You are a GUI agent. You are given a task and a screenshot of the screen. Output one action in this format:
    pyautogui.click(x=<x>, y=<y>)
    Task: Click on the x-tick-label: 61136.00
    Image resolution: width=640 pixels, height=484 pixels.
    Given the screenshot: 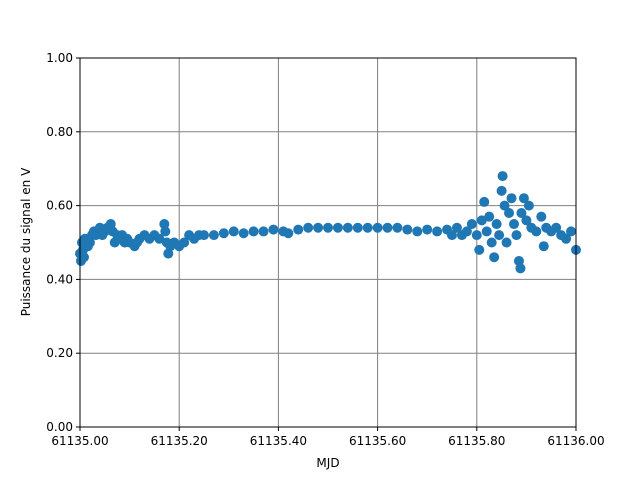 What is the action you would take?
    pyautogui.click(x=575, y=441)
    